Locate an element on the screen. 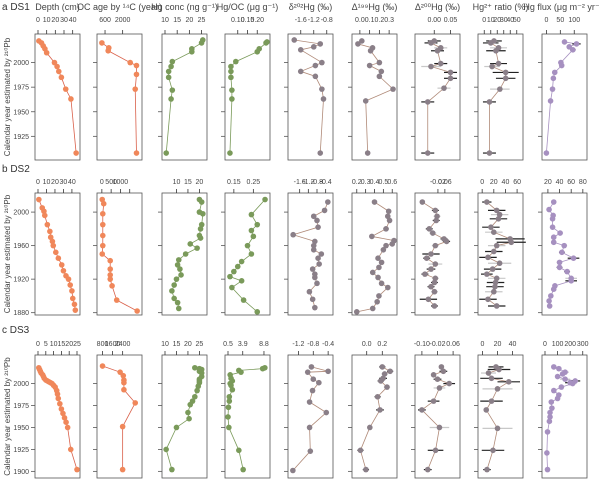 The image size is (600, 490). x-tick-label: 2000 is located at coordinates (123, 20).